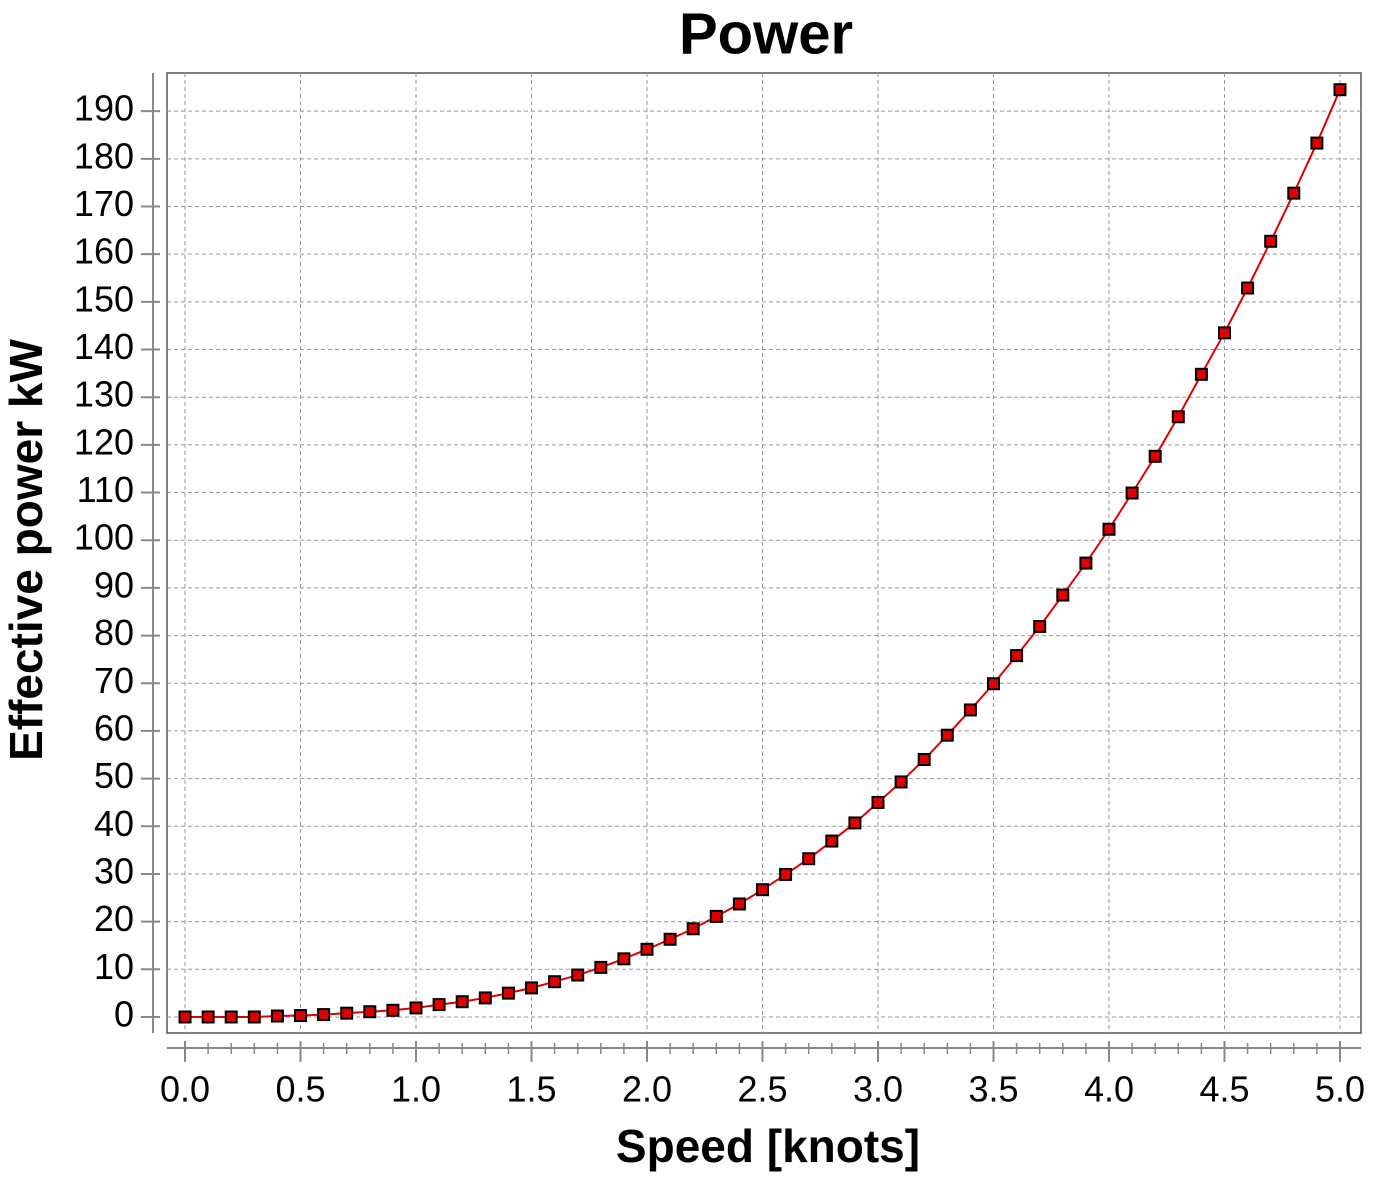  What do you see at coordinates (114, 727) in the screenshot?
I see `y-tick-label: 60` at bounding box center [114, 727].